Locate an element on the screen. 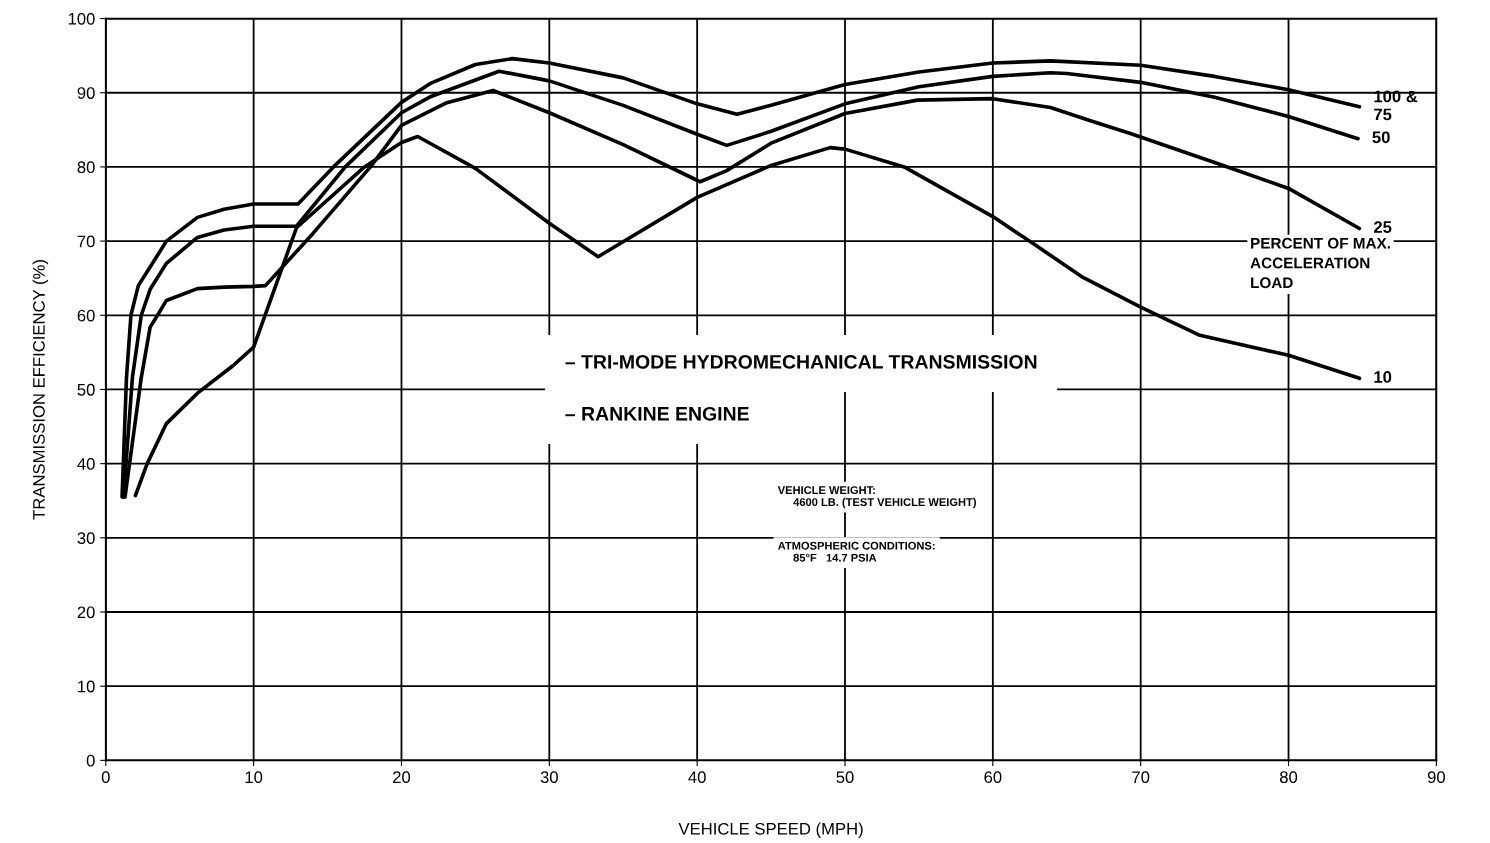 This screenshot has width=1490, height=843. x-tick-label: 10 is located at coordinates (254, 777).